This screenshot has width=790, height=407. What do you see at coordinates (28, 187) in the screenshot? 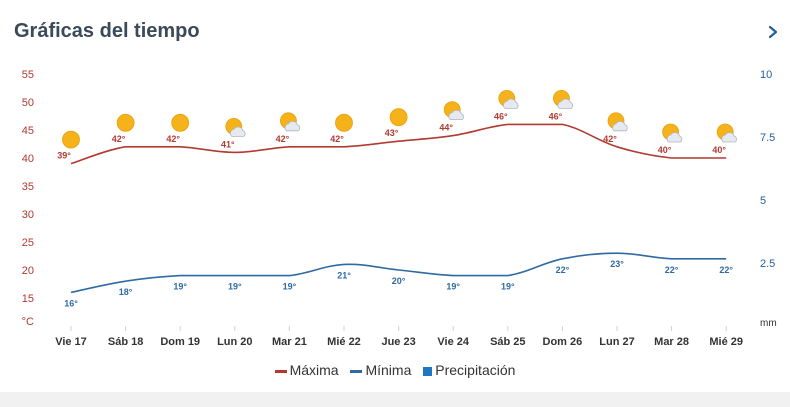
I see `left-axis-tick-label: 35` at bounding box center [28, 187].